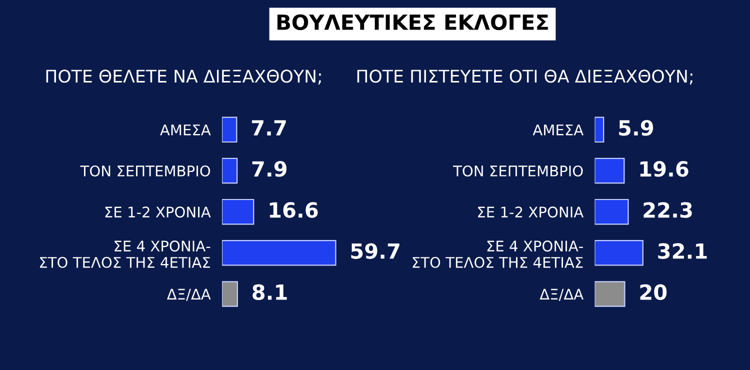 This screenshot has height=370, width=750. Describe the element at coordinates (664, 169) in the screenshot. I see `data-label: 19.6` at that location.